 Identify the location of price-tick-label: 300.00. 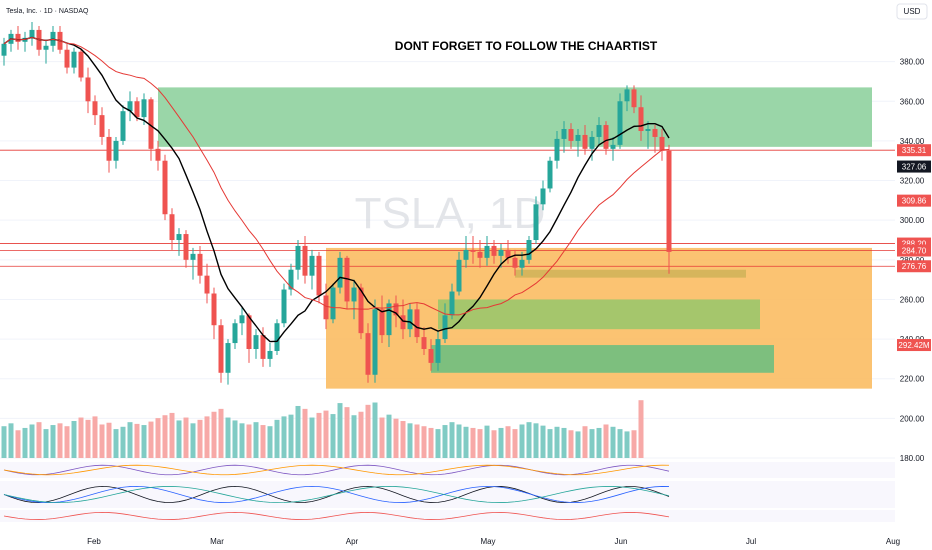
(912, 220).